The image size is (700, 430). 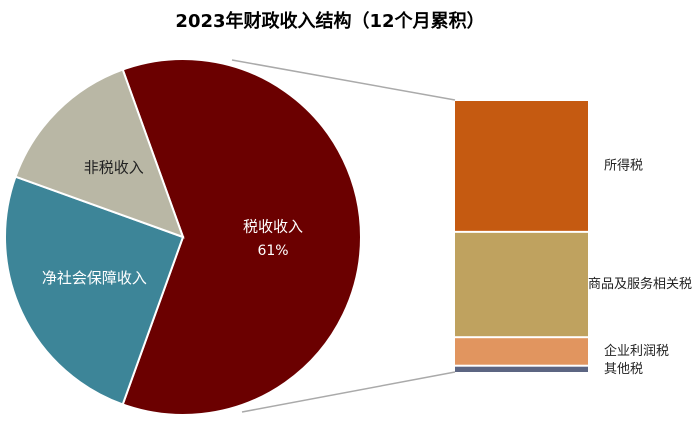 What do you see at coordinates (329, 21) in the screenshot?
I see `chart-title: 2023年财政收入结构（12个月累积）` at bounding box center [329, 21].